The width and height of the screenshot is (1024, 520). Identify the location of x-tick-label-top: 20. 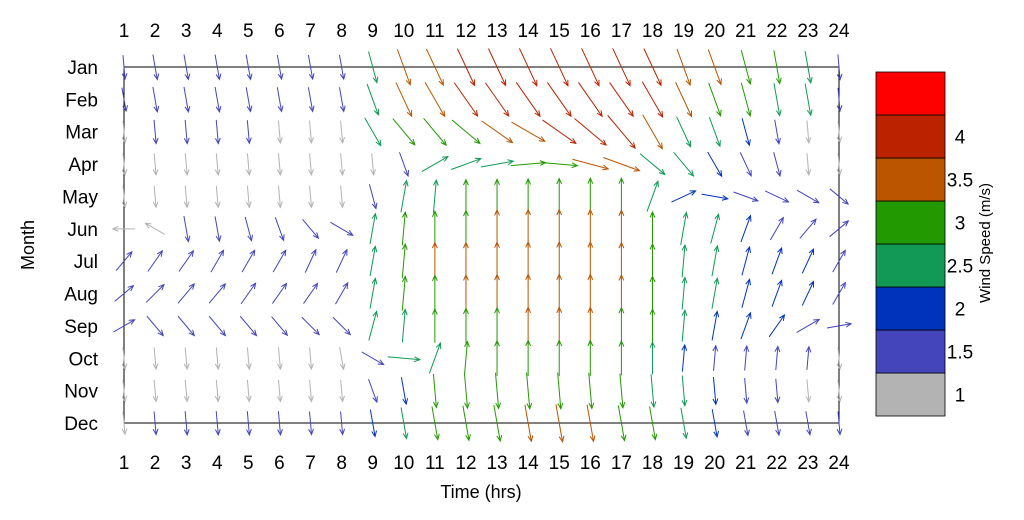
(714, 31).